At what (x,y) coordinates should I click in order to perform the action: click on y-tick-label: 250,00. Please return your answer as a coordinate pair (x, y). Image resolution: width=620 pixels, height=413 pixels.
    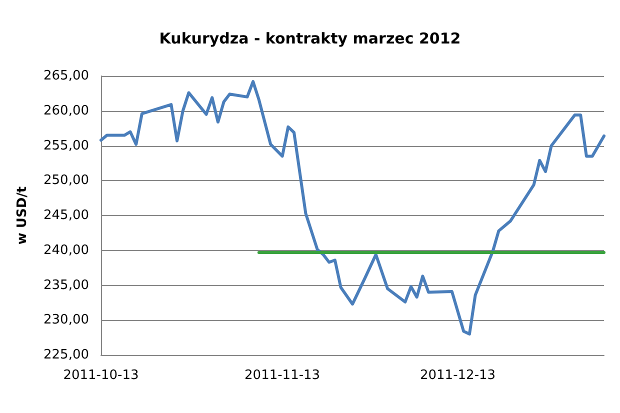
    Looking at the image, I should click on (66, 180).